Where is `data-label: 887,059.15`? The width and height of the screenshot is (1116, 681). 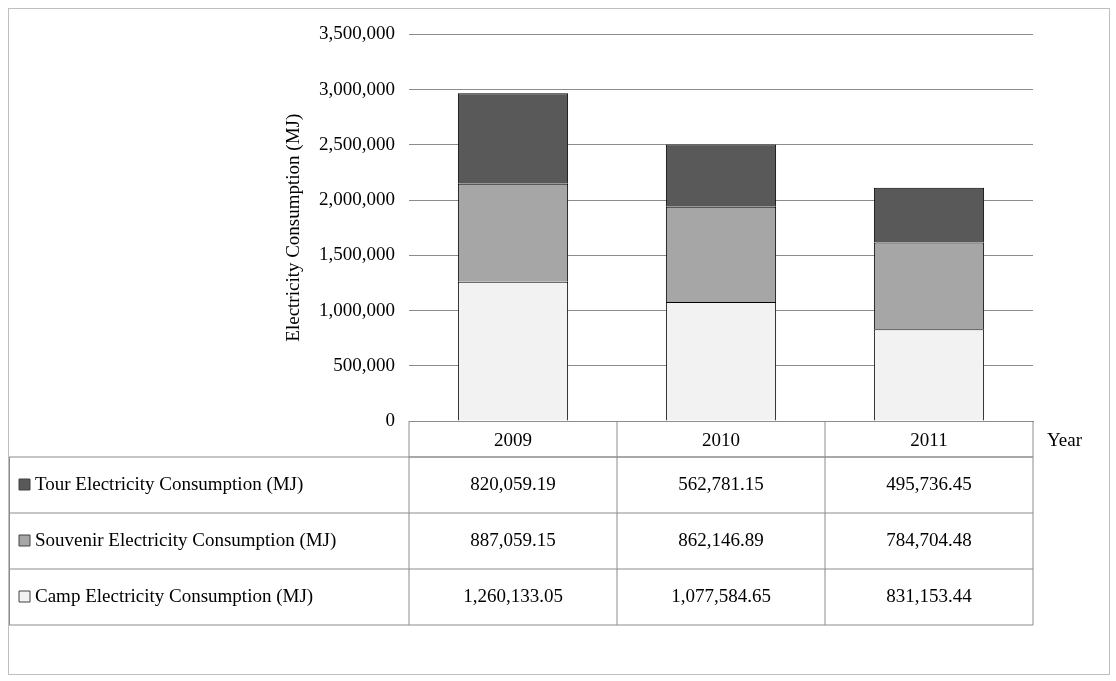
data-label: 887,059.15 is located at coordinates (513, 539).